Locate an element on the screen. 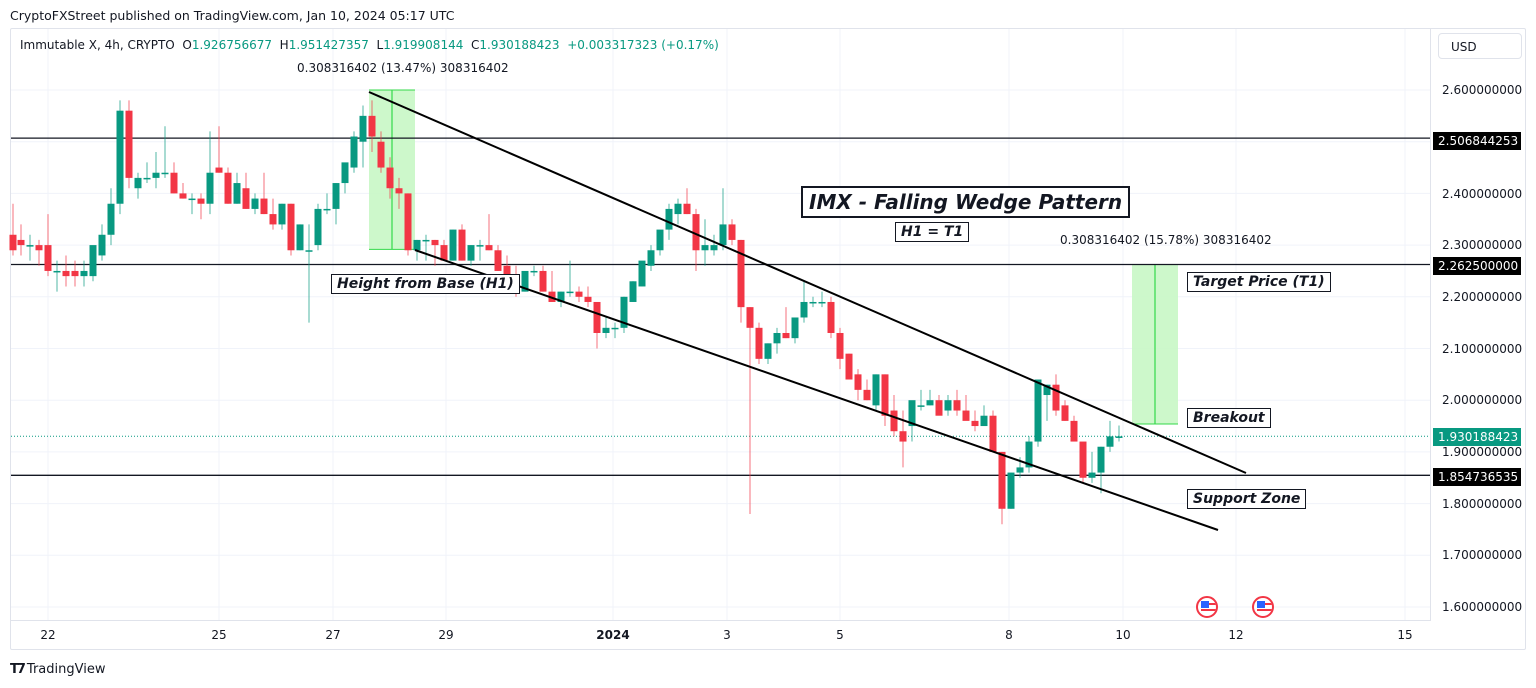 Image resolution: width=1536 pixels, height=688 pixels. symbol-label: Immutable X, 4h, CRYPTO is located at coordinates (97, 45).